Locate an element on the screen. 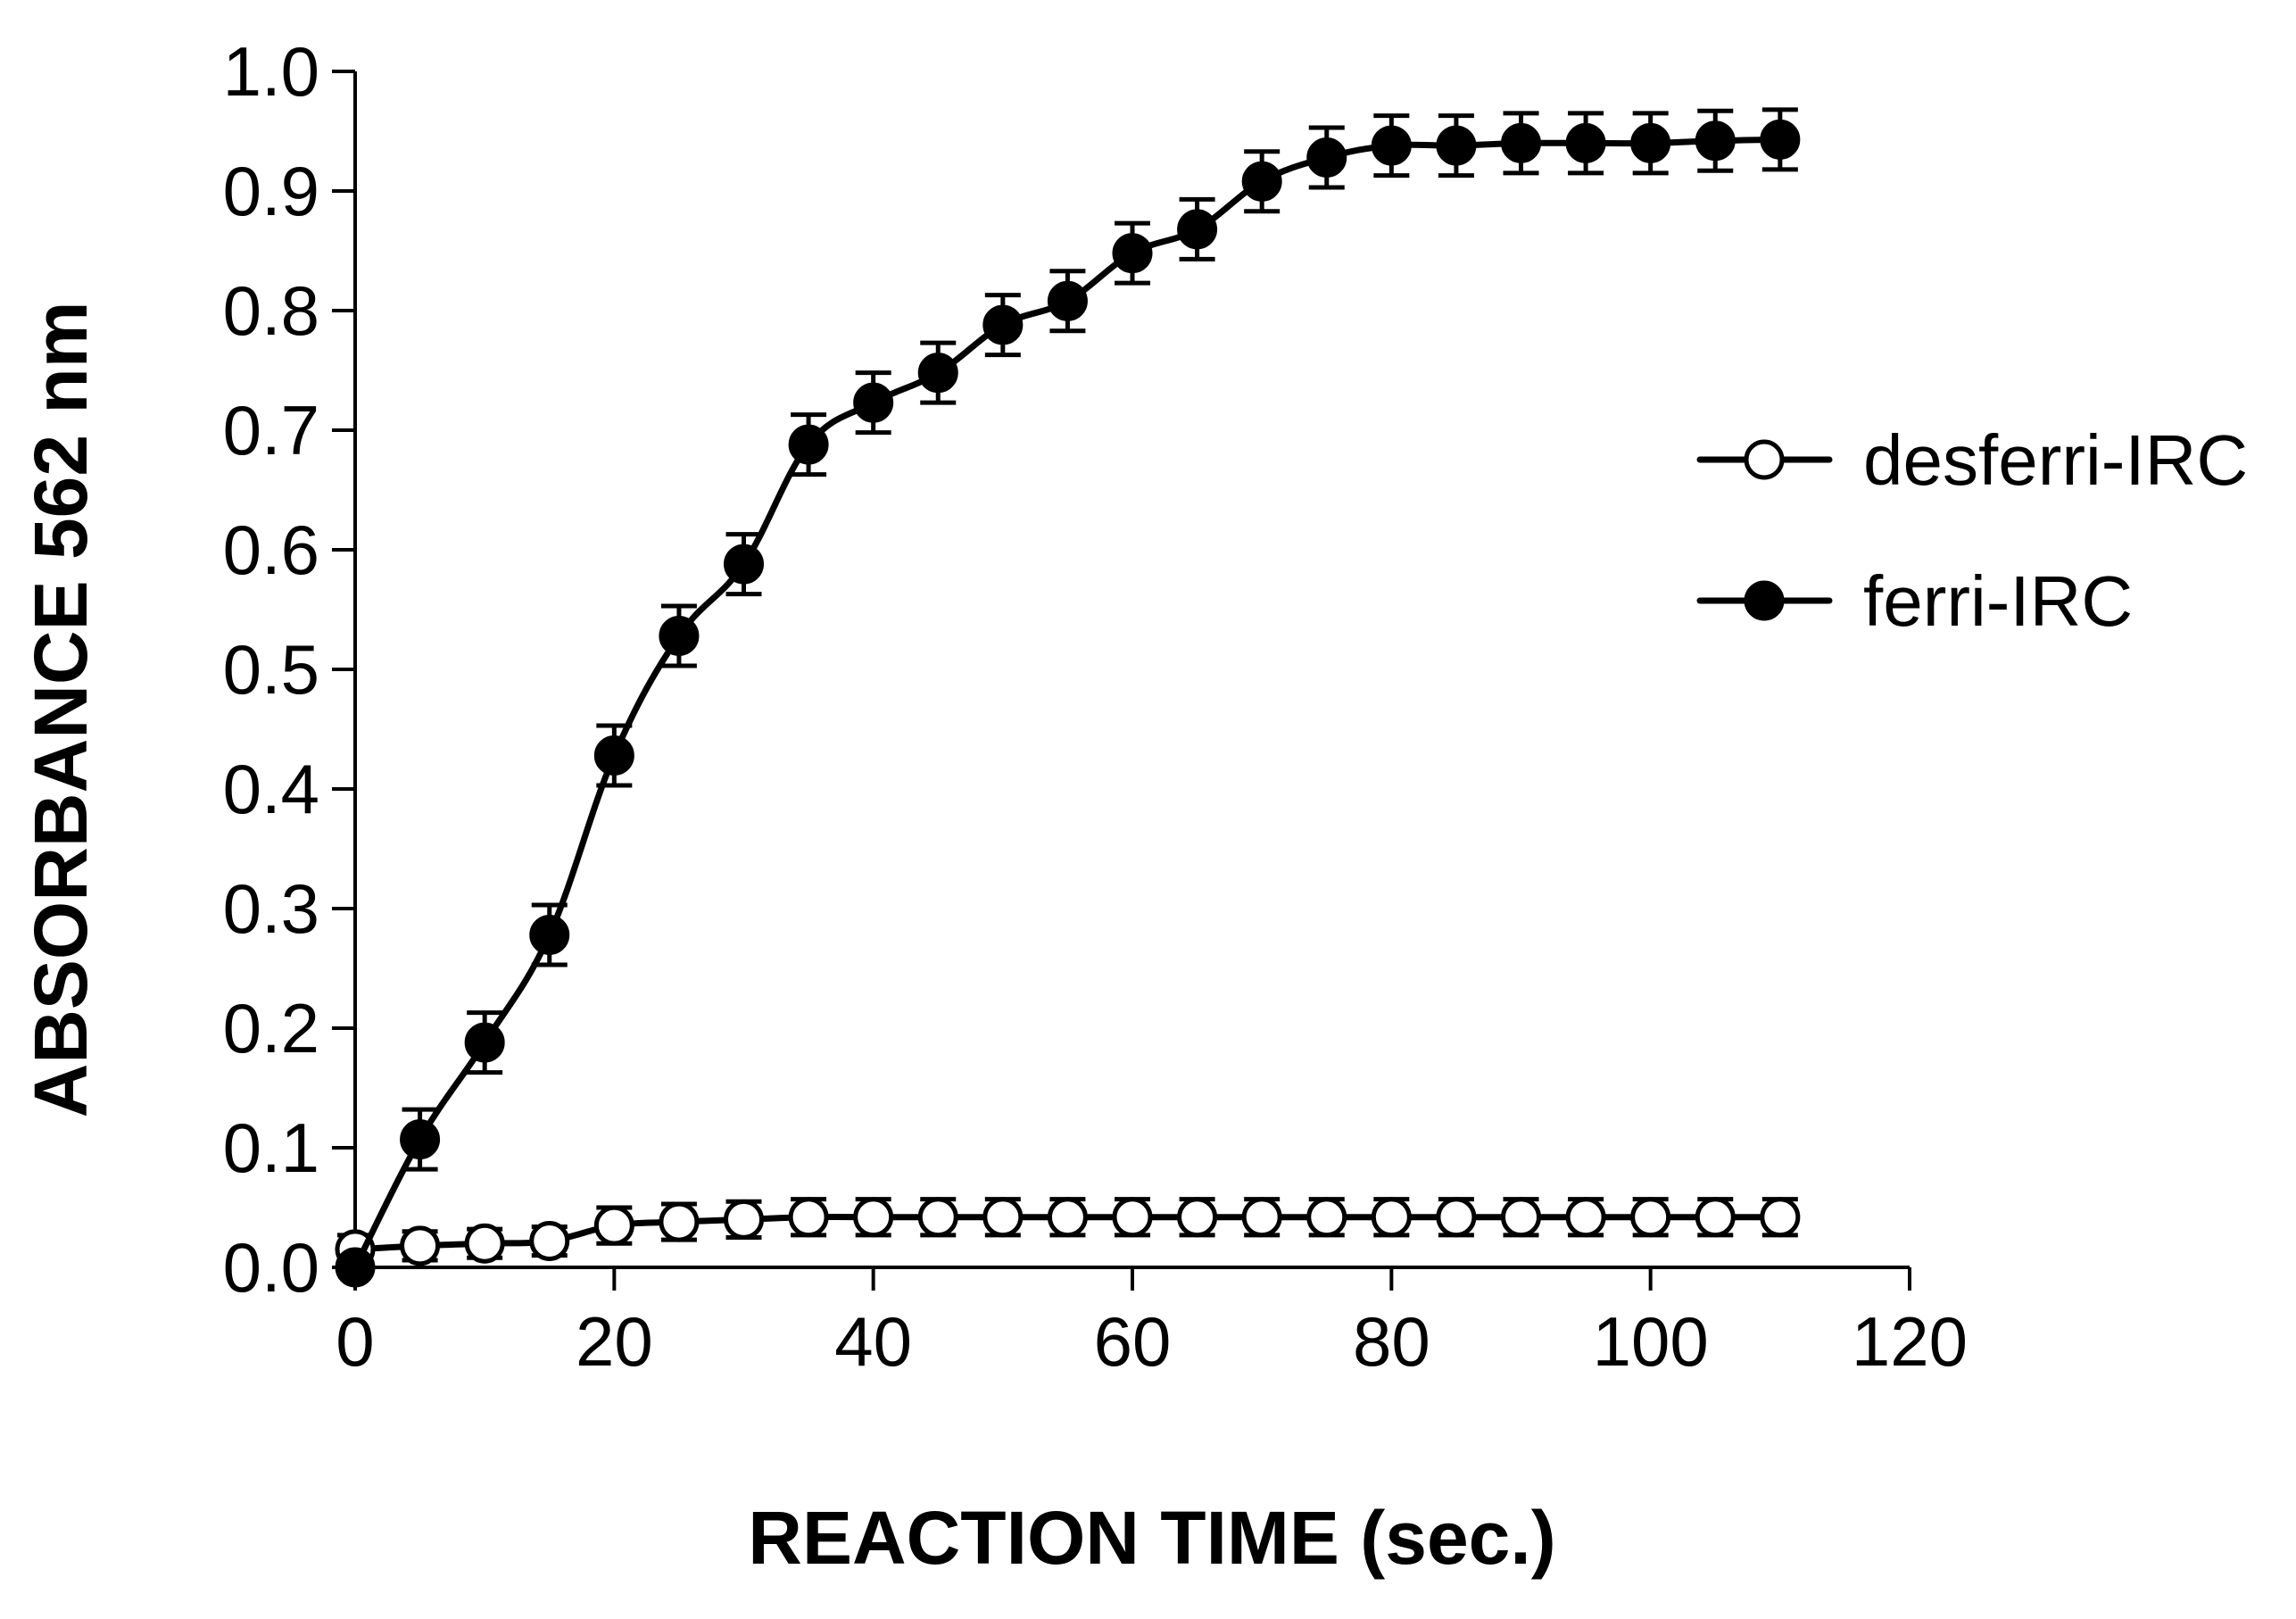 The image size is (2296, 1619). y-tick-label: 0.7 is located at coordinates (271, 430).